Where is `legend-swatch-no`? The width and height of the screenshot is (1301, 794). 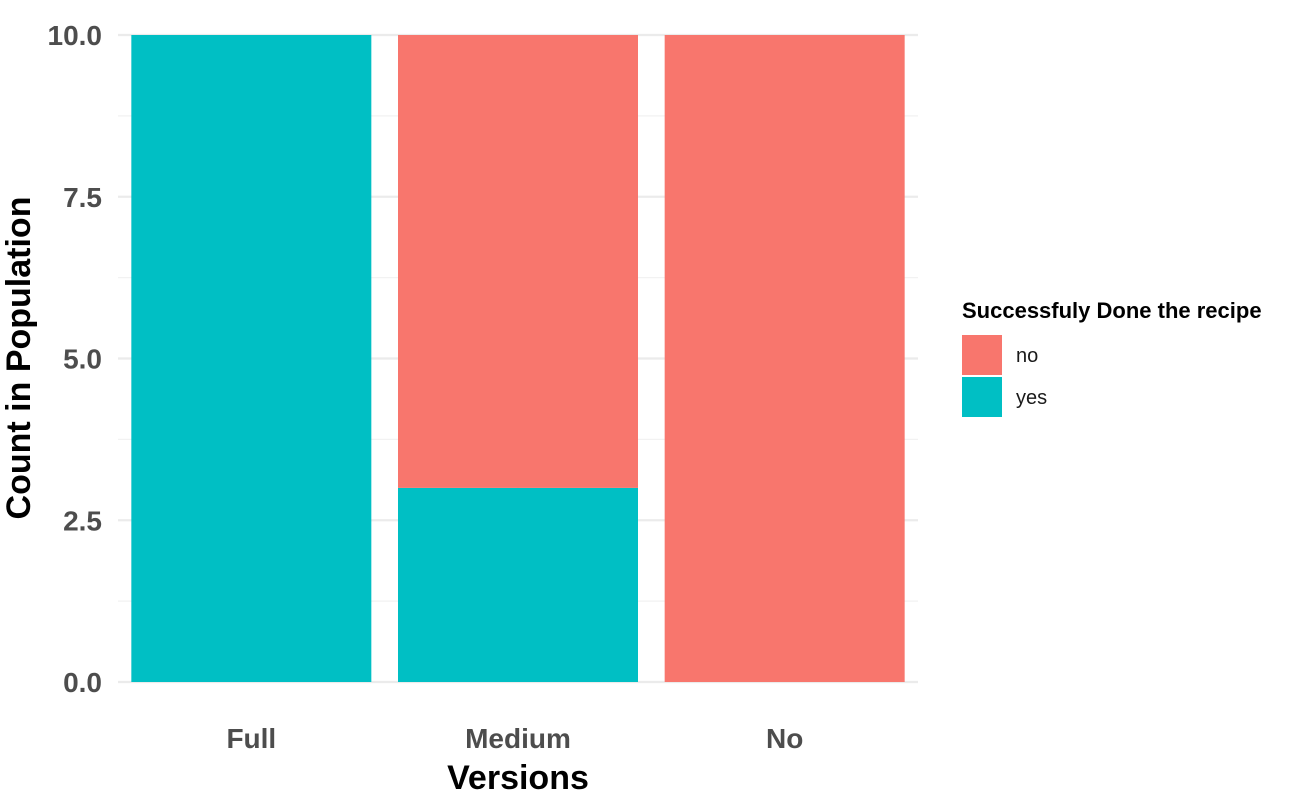 legend-swatch-no is located at coordinates (982, 355).